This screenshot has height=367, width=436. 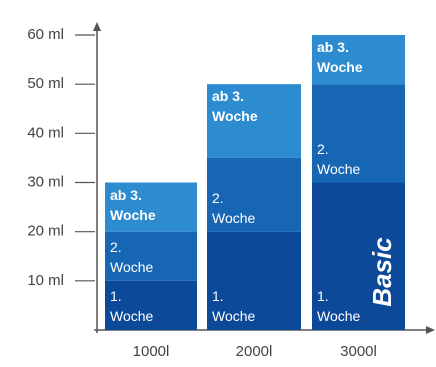 What do you see at coordinates (45, 231) in the screenshot?
I see `y-tick-label: 20 ml` at bounding box center [45, 231].